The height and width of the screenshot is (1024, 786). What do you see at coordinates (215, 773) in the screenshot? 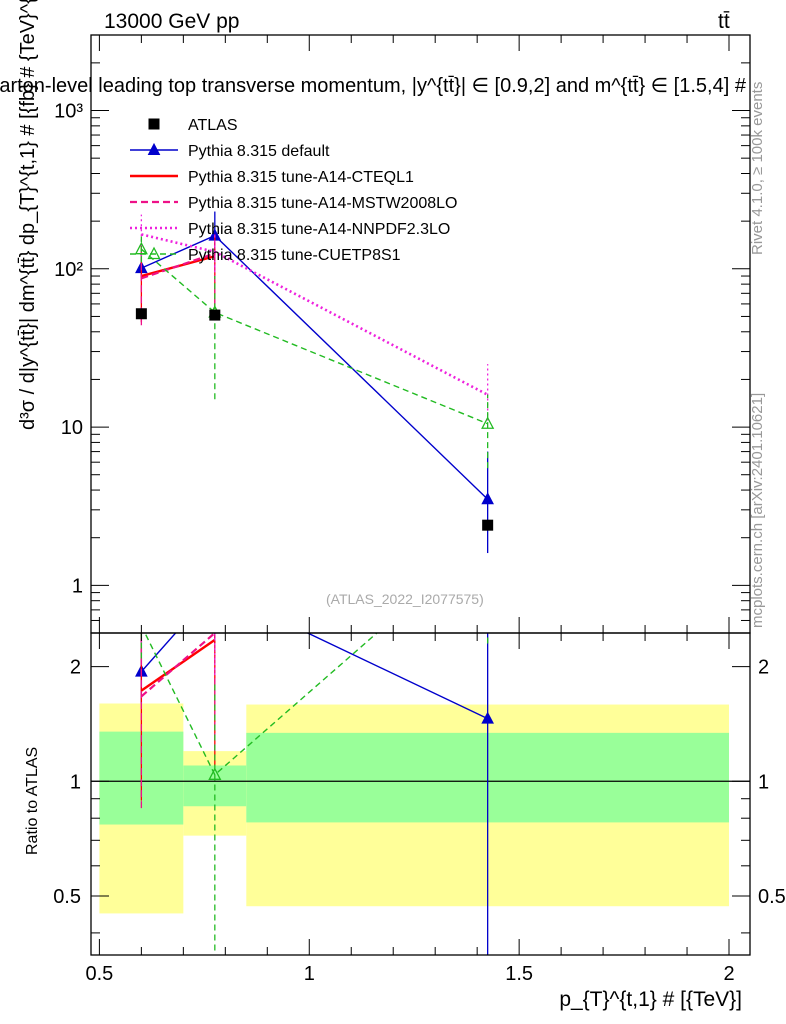
I see `ratio-cuetp8s1-point` at bounding box center [215, 773].